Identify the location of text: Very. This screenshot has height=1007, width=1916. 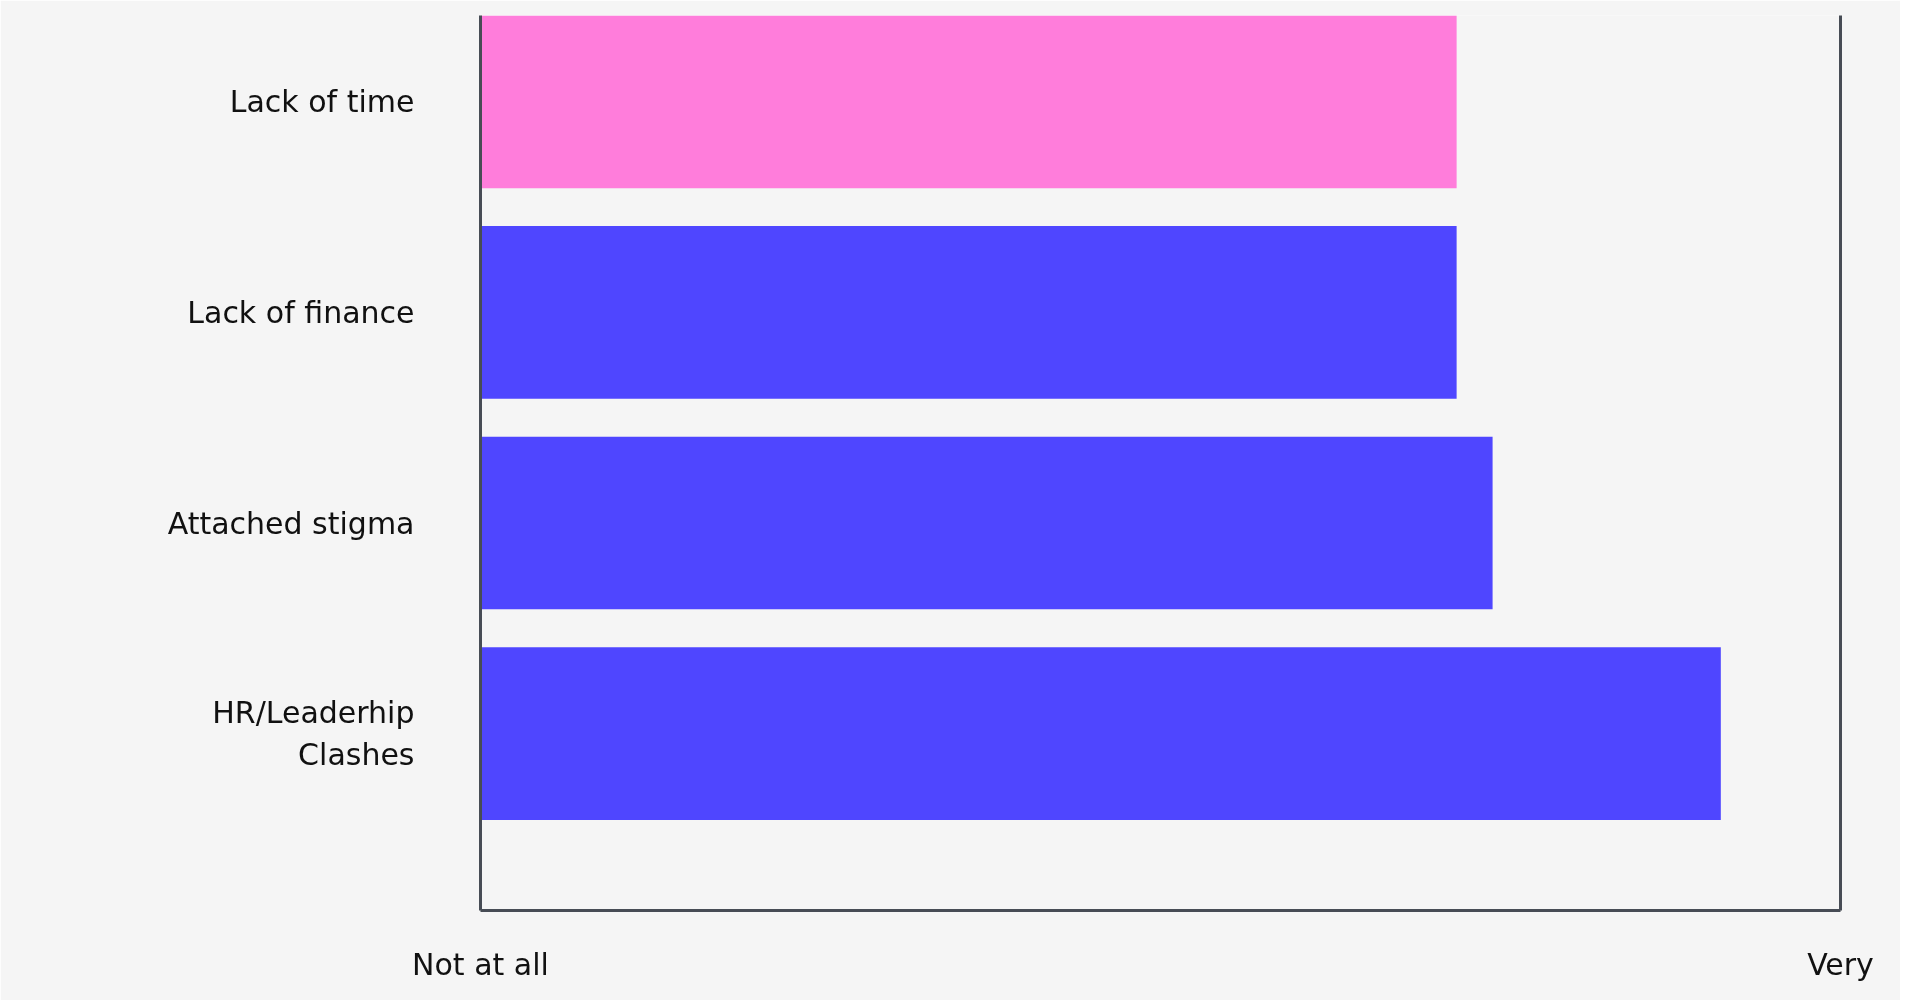
(1840, 964).